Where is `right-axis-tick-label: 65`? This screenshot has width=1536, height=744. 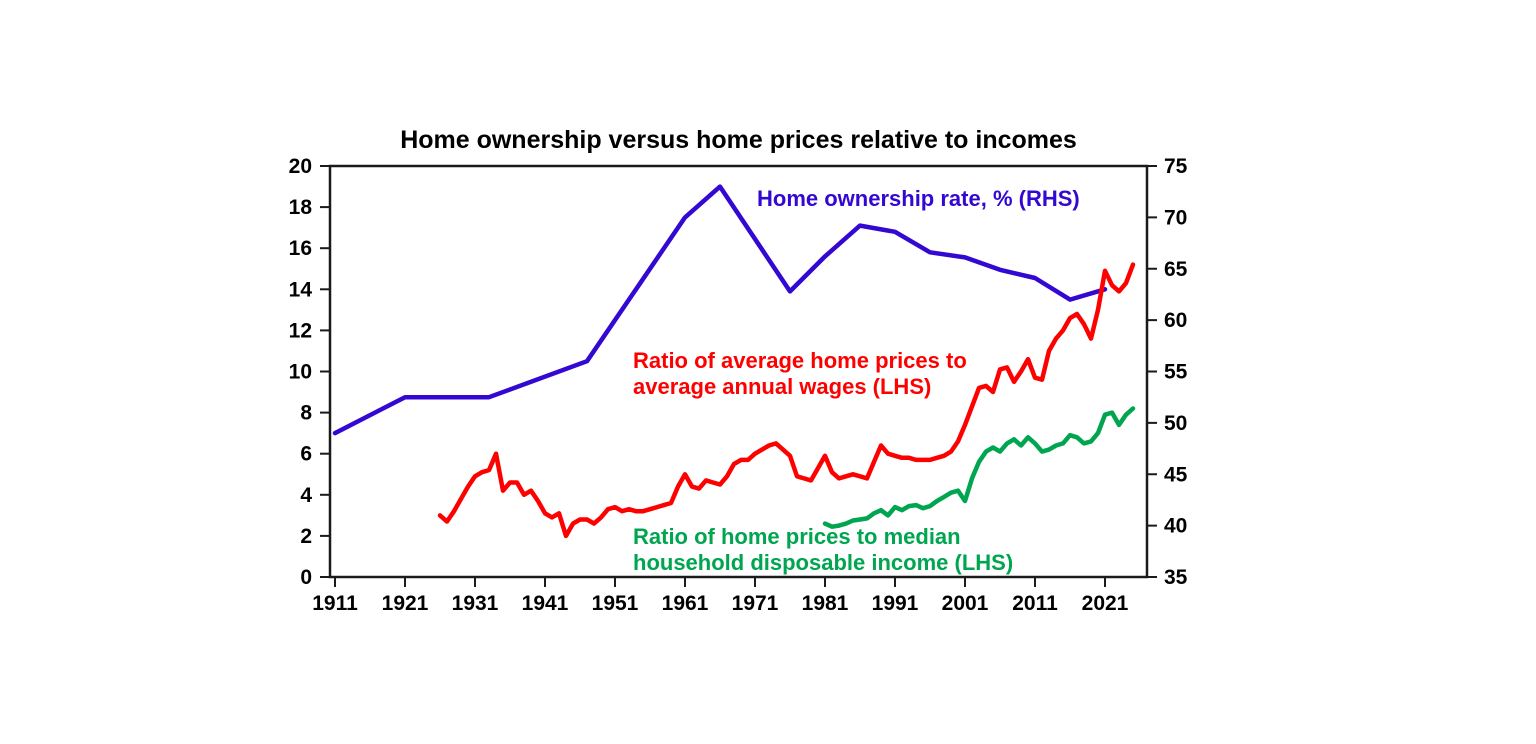 right-axis-tick-label: 65 is located at coordinates (1176, 269).